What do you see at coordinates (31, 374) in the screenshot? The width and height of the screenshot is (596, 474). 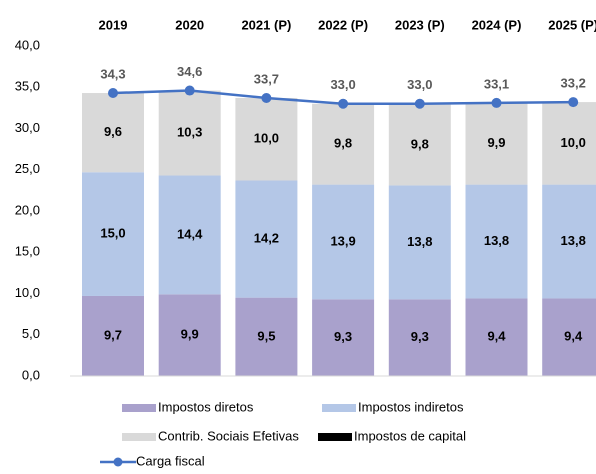 I see `y-tick-label: 0,0` at bounding box center [31, 374].